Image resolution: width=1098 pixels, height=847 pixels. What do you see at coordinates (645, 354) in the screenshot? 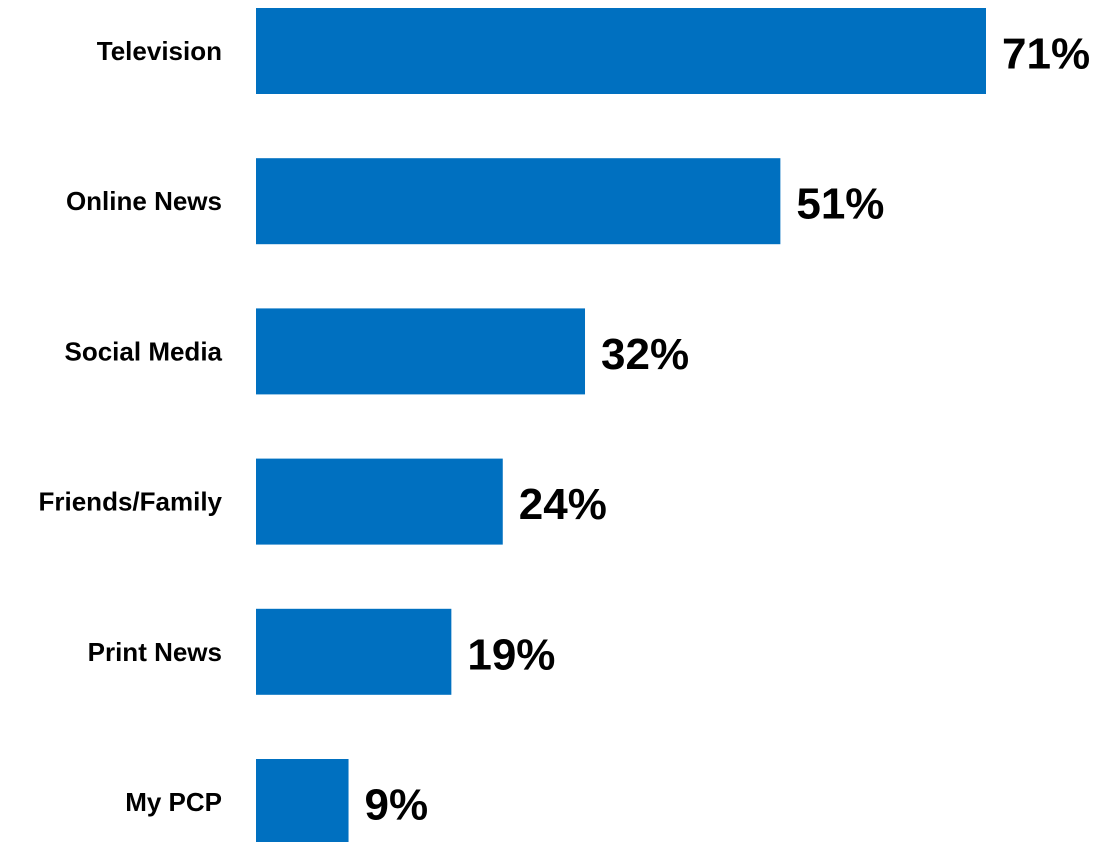
I see `value-label-social-media: 32%` at bounding box center [645, 354].